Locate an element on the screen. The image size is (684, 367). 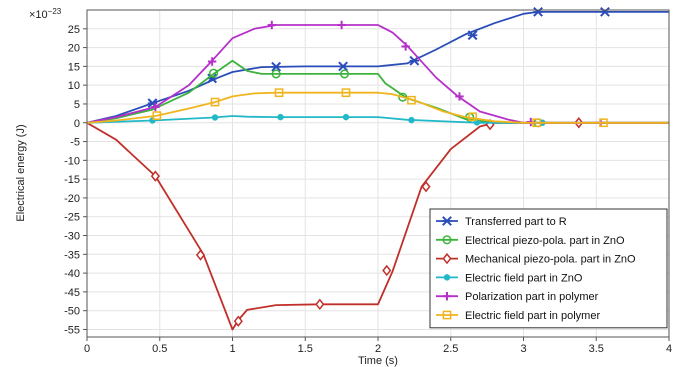
x-axis-label: Time (s) is located at coordinates (378, 361).